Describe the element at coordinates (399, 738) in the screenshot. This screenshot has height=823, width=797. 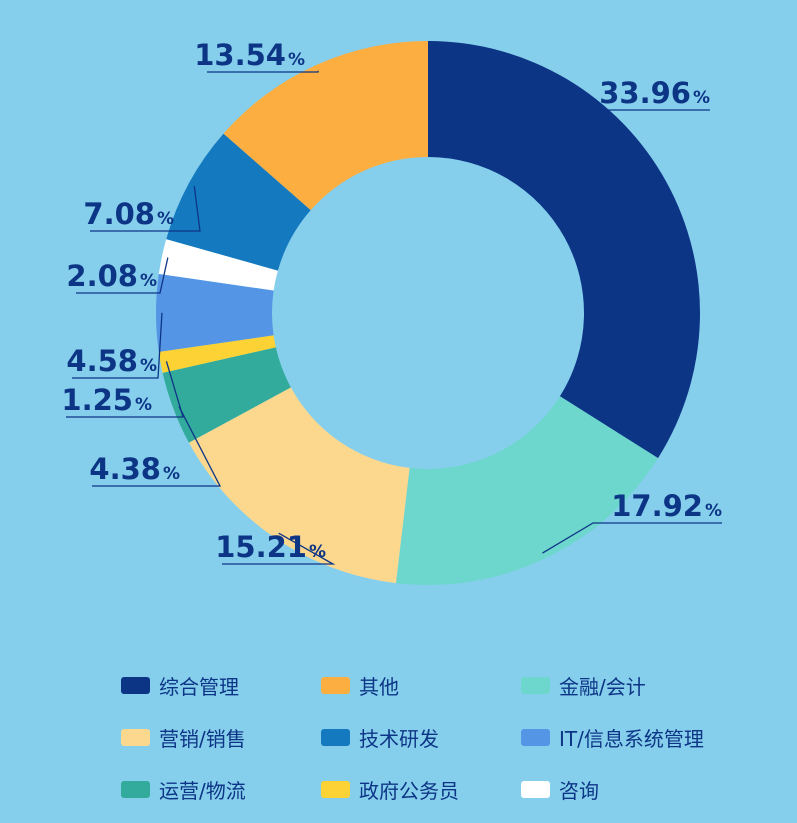
I see `legend-label: 技术研发` at that location.